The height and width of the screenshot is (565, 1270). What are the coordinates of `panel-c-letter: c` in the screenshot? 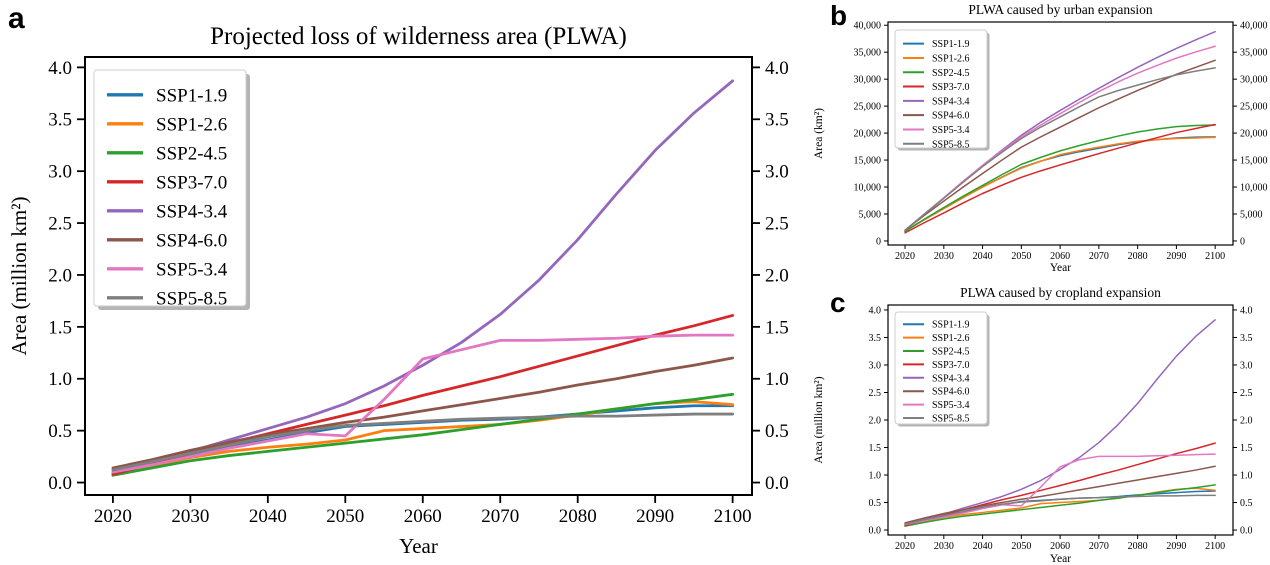 It's located at (838, 302).